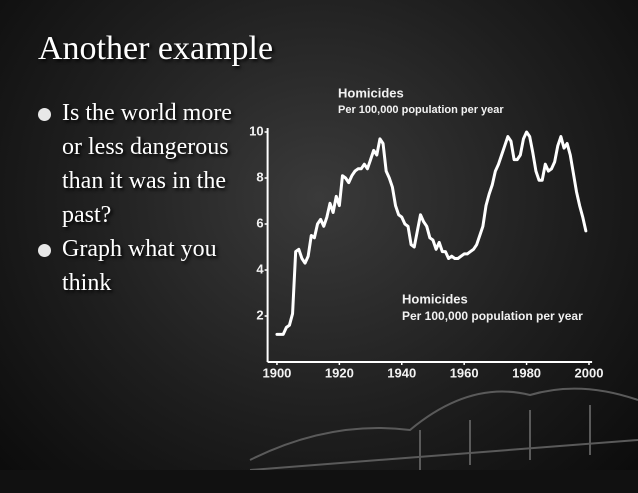 The width and height of the screenshot is (638, 493). What do you see at coordinates (131, 266) in the screenshot?
I see `bullet: Graph what you think` at bounding box center [131, 266].